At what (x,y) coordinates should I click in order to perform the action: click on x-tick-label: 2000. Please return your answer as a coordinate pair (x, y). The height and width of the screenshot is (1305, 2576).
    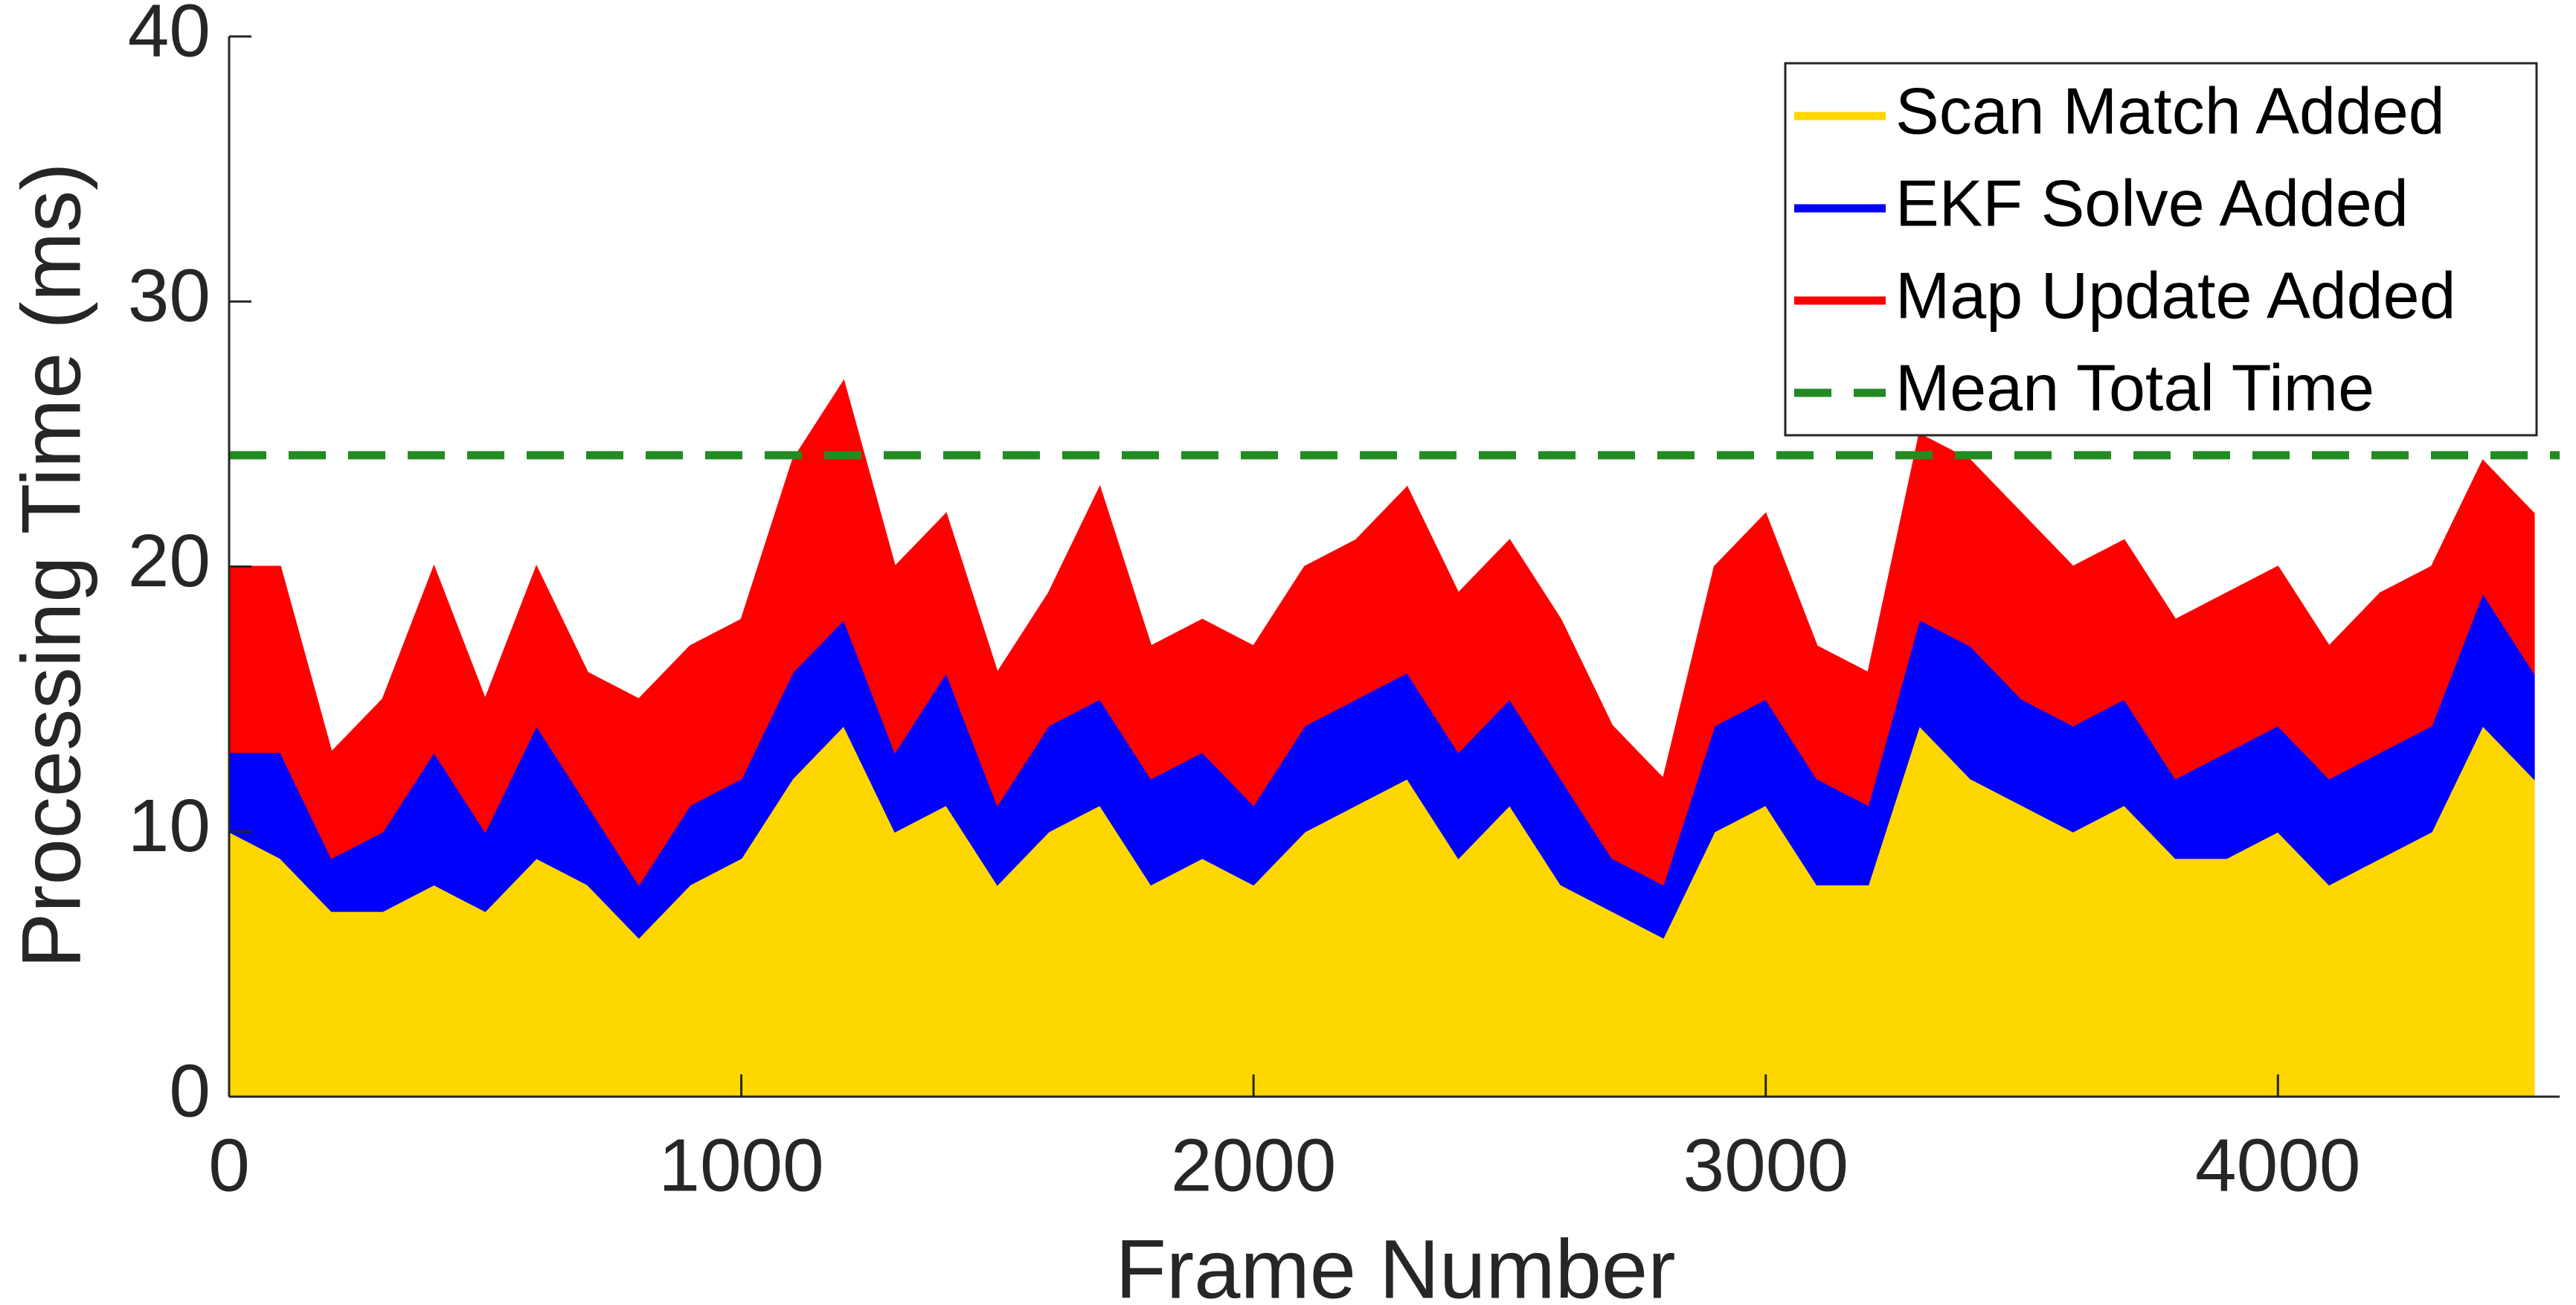
    Looking at the image, I should click on (1253, 1165).